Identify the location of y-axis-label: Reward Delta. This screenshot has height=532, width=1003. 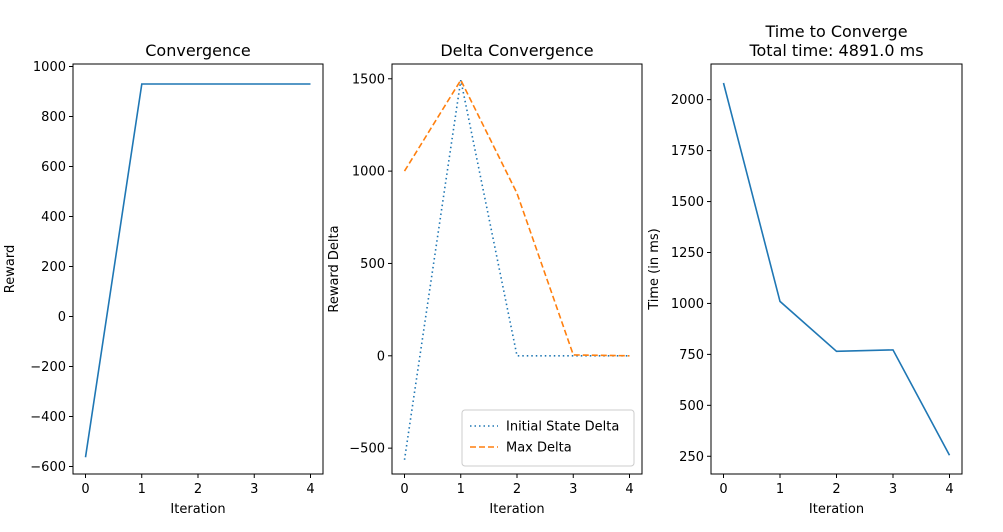
(334, 268).